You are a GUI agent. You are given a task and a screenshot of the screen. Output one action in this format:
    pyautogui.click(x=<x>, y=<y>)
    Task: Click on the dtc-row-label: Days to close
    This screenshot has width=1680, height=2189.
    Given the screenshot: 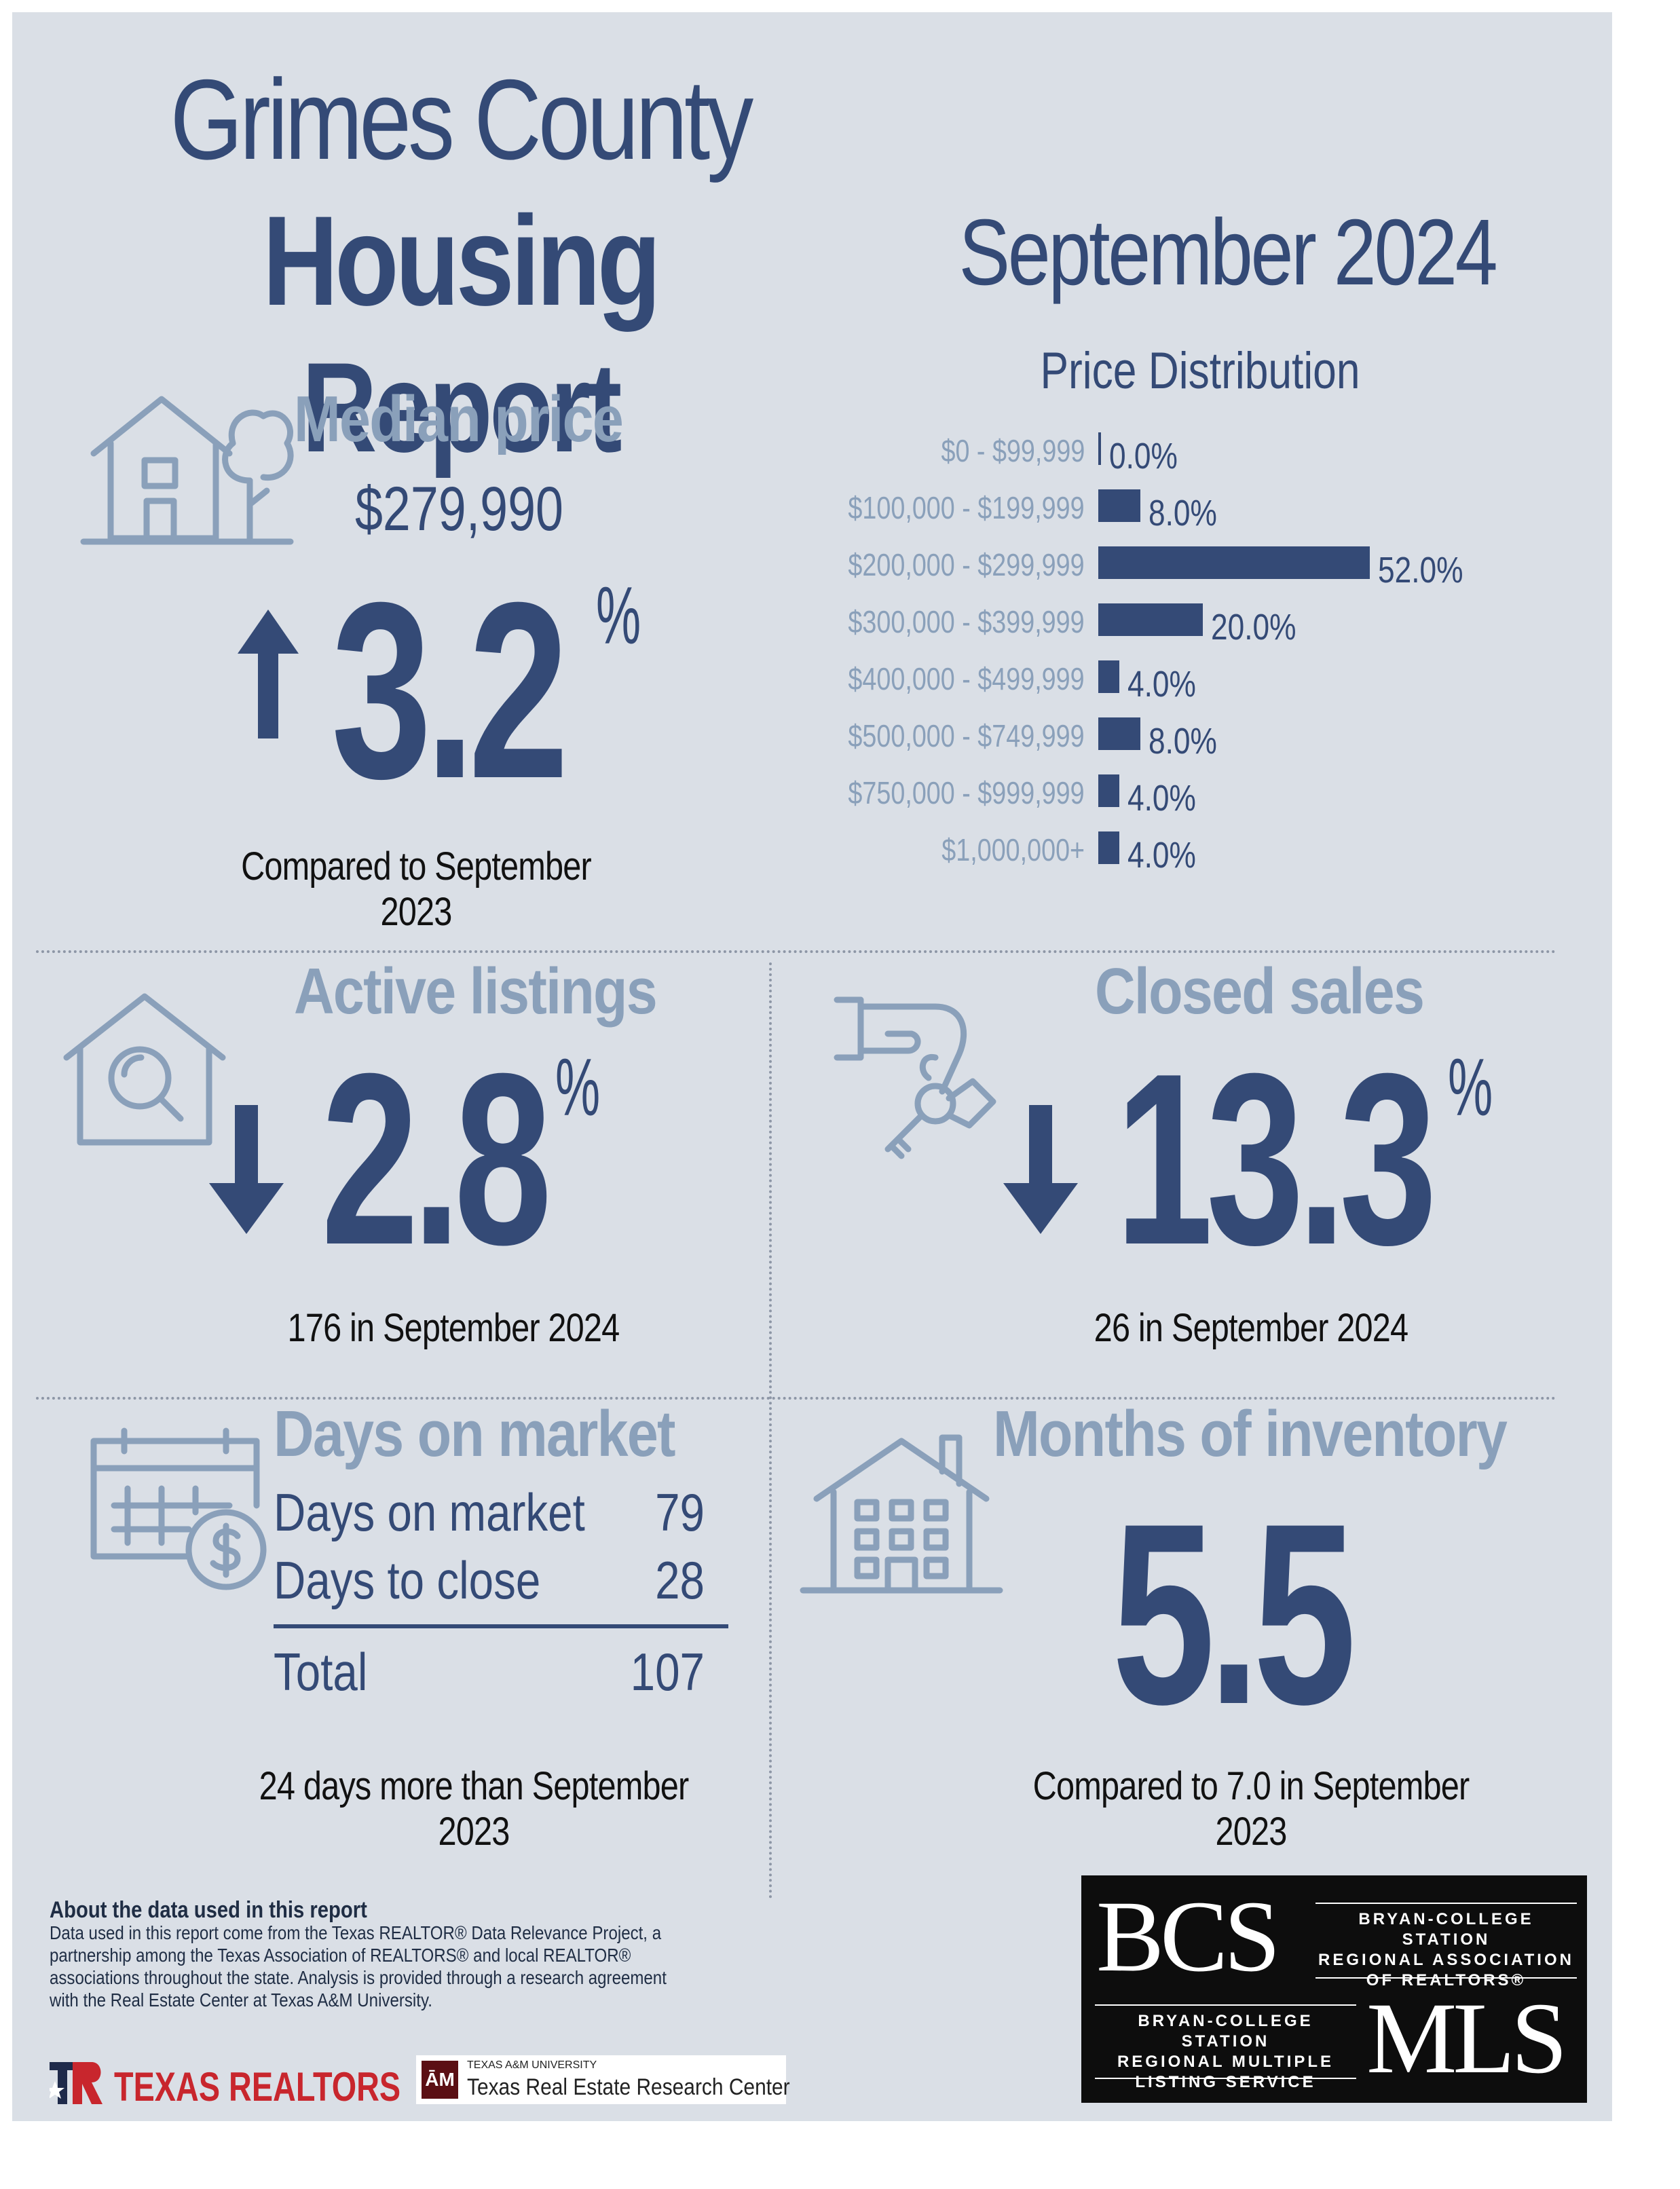 What is the action you would take?
    pyautogui.click(x=408, y=1580)
    